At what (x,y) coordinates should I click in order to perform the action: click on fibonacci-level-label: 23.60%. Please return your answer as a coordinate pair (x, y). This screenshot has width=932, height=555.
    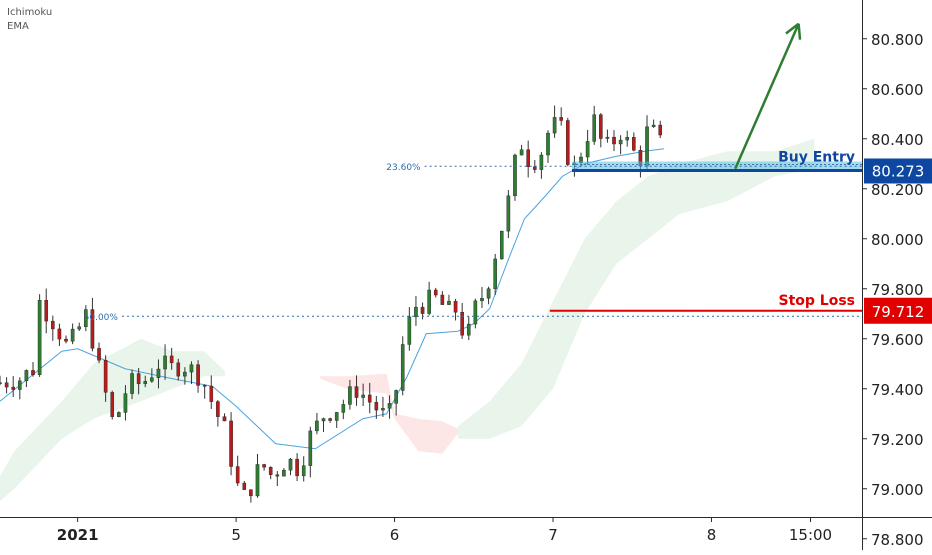
    Looking at the image, I should click on (403, 168).